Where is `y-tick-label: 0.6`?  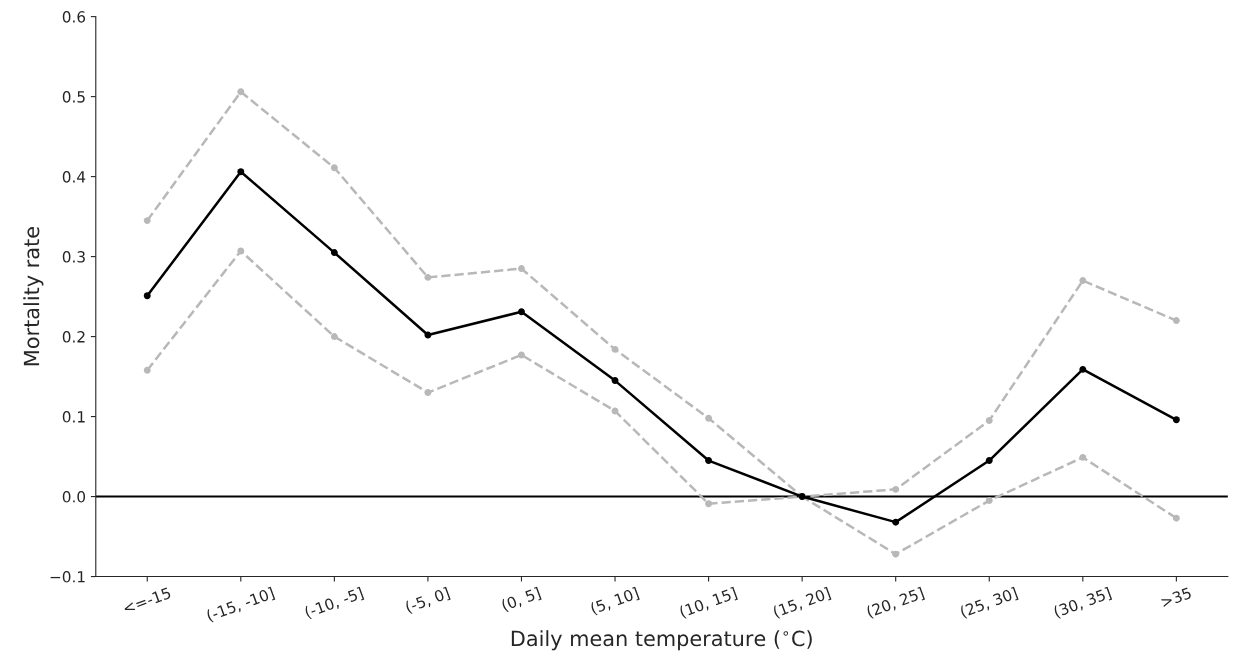
y-tick-label: 0.6 is located at coordinates (74, 17).